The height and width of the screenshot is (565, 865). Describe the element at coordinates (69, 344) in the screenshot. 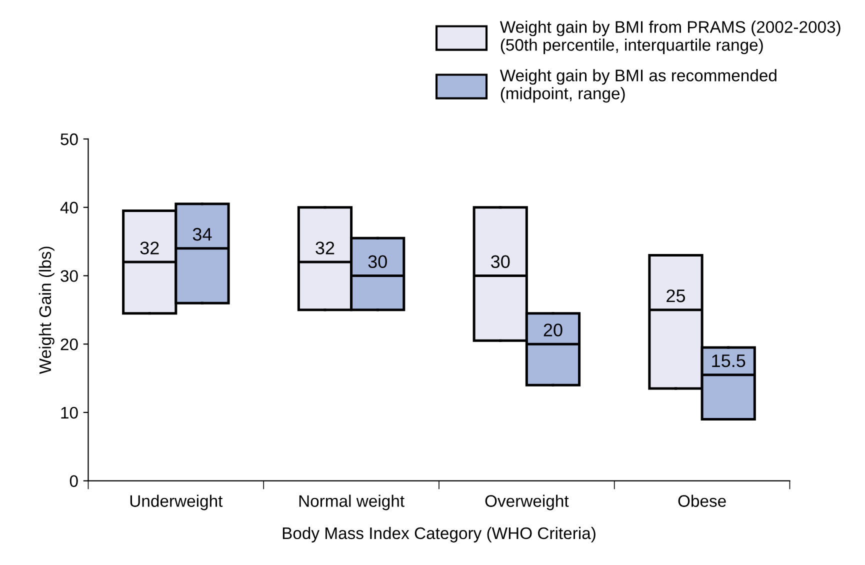

I see `y-tick-label: 20` at that location.